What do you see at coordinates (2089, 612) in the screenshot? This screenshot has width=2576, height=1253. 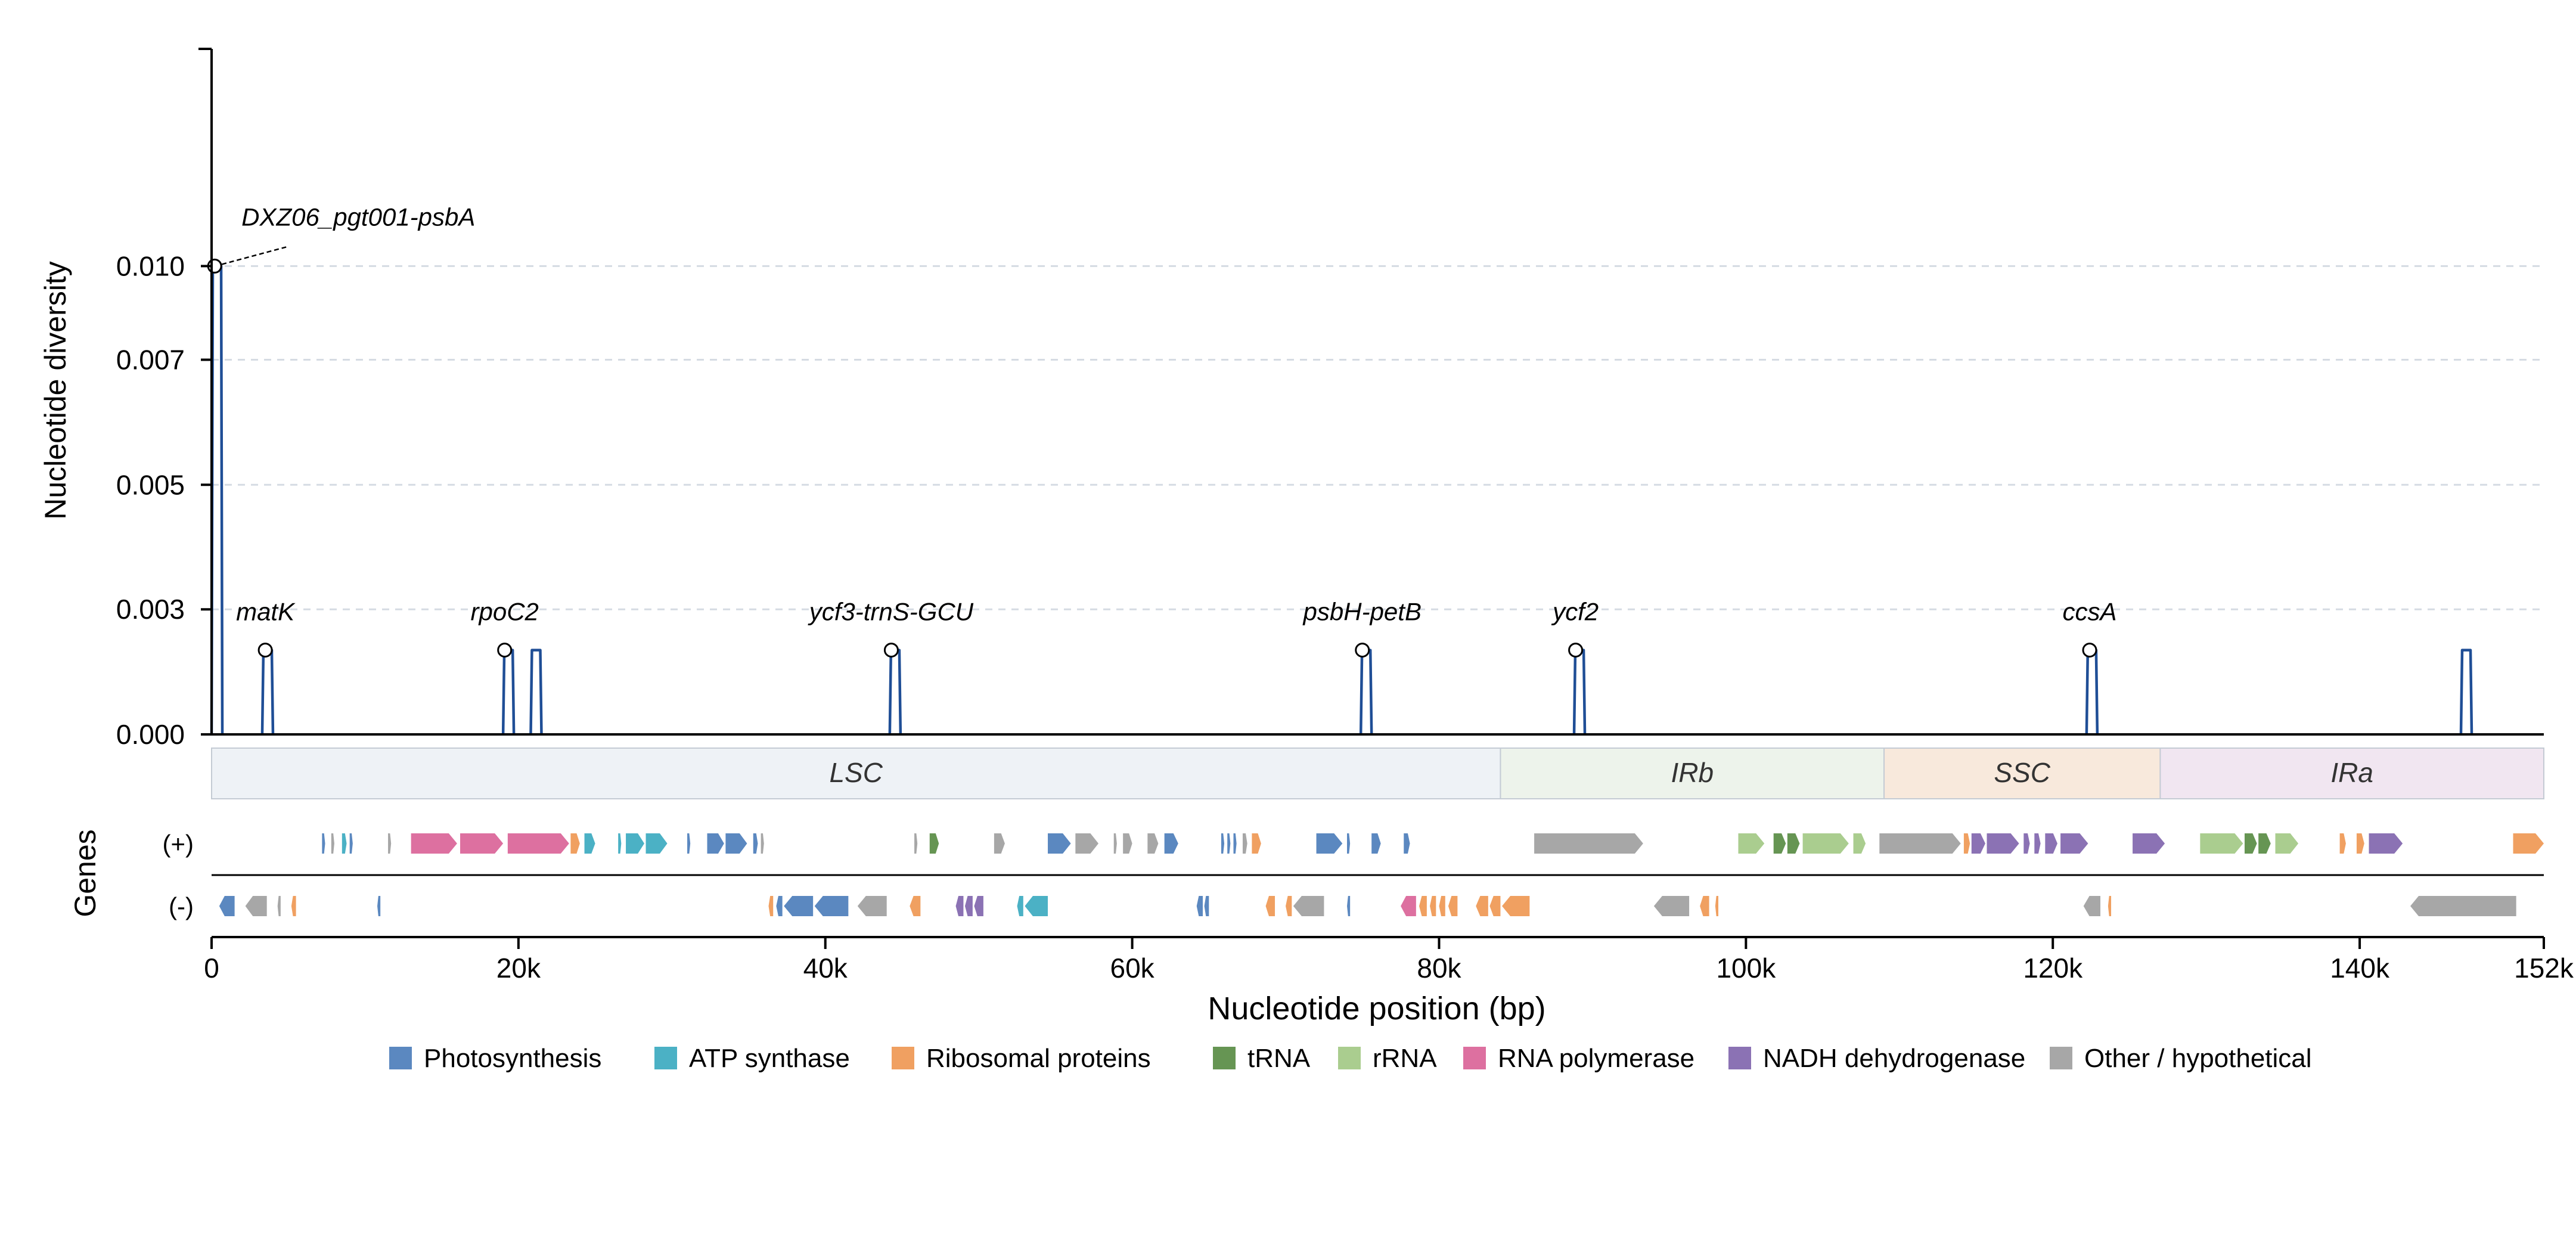 I see `peak-label: ccsA` at bounding box center [2089, 612].